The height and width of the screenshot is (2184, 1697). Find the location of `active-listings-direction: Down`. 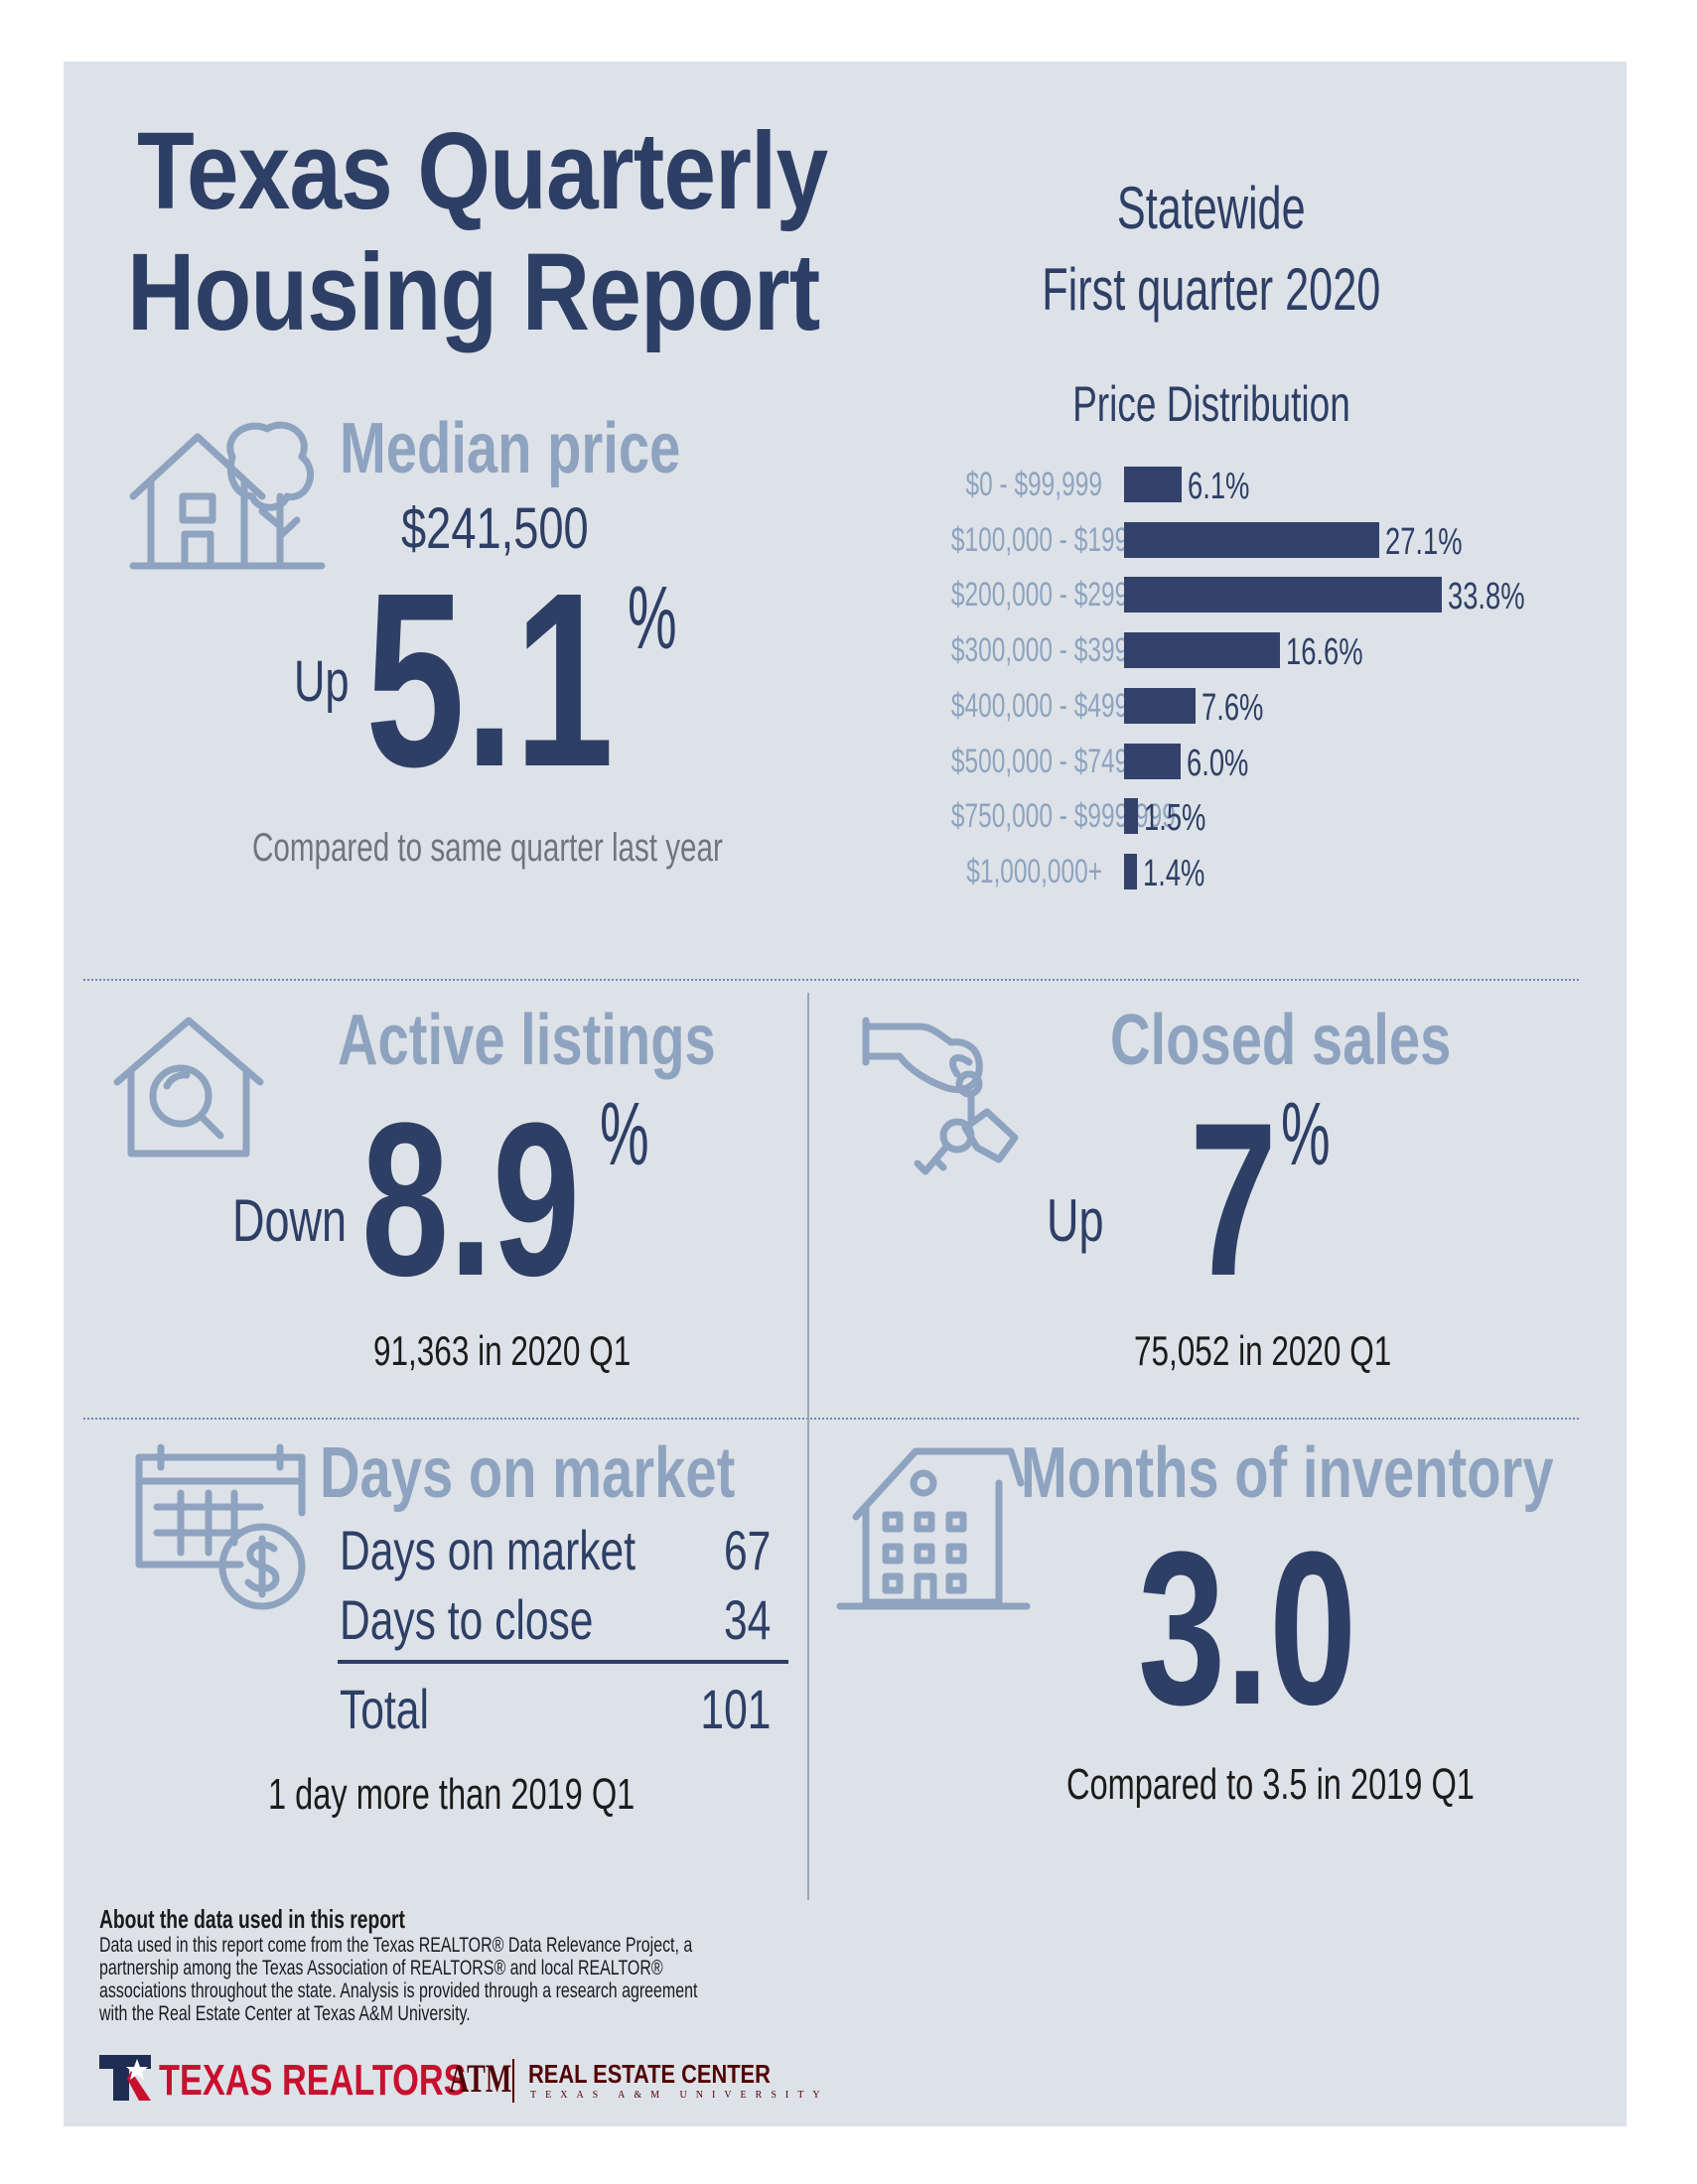

active-listings-direction: Down is located at coordinates (290, 1220).